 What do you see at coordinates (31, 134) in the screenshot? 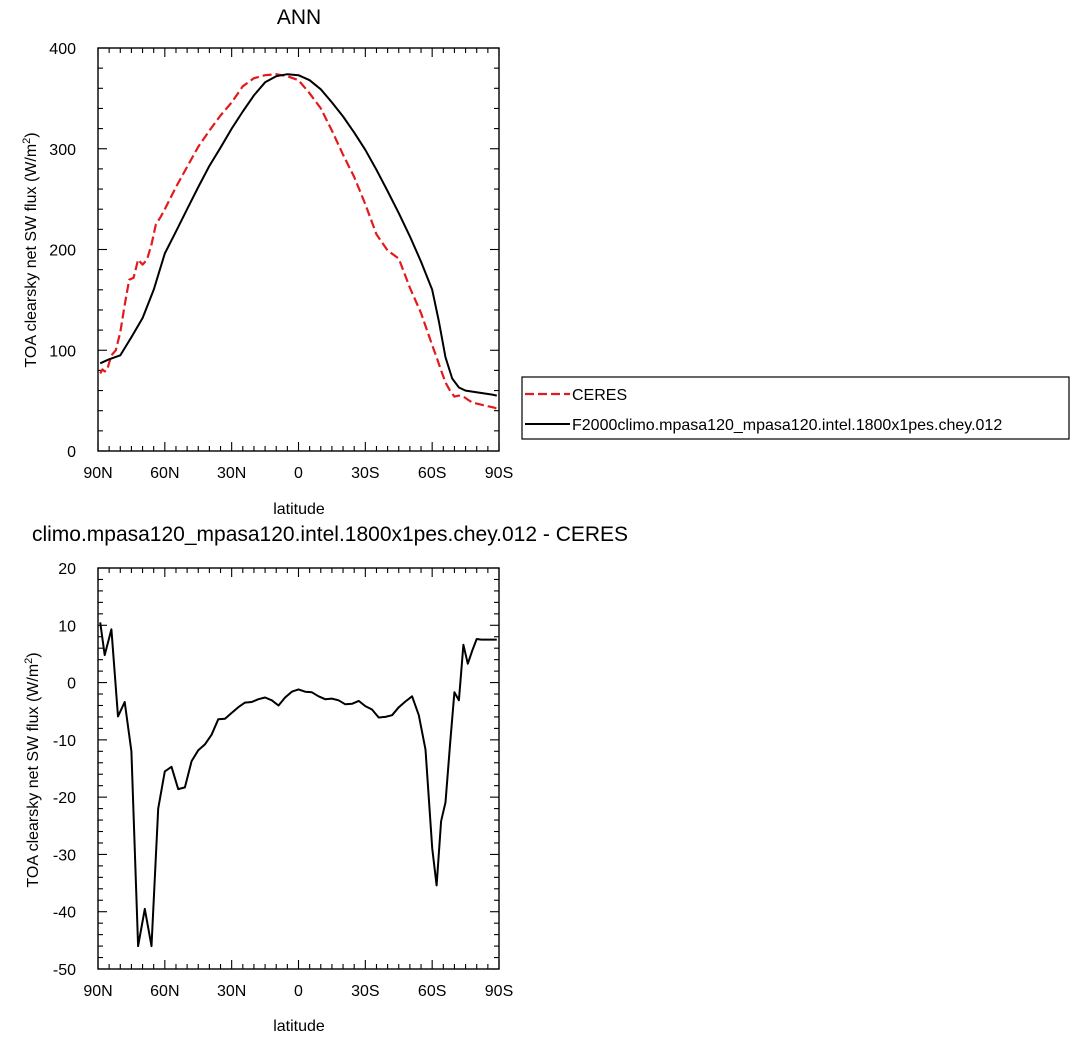
I see `top-y-axis-label-end: )` at bounding box center [31, 134].